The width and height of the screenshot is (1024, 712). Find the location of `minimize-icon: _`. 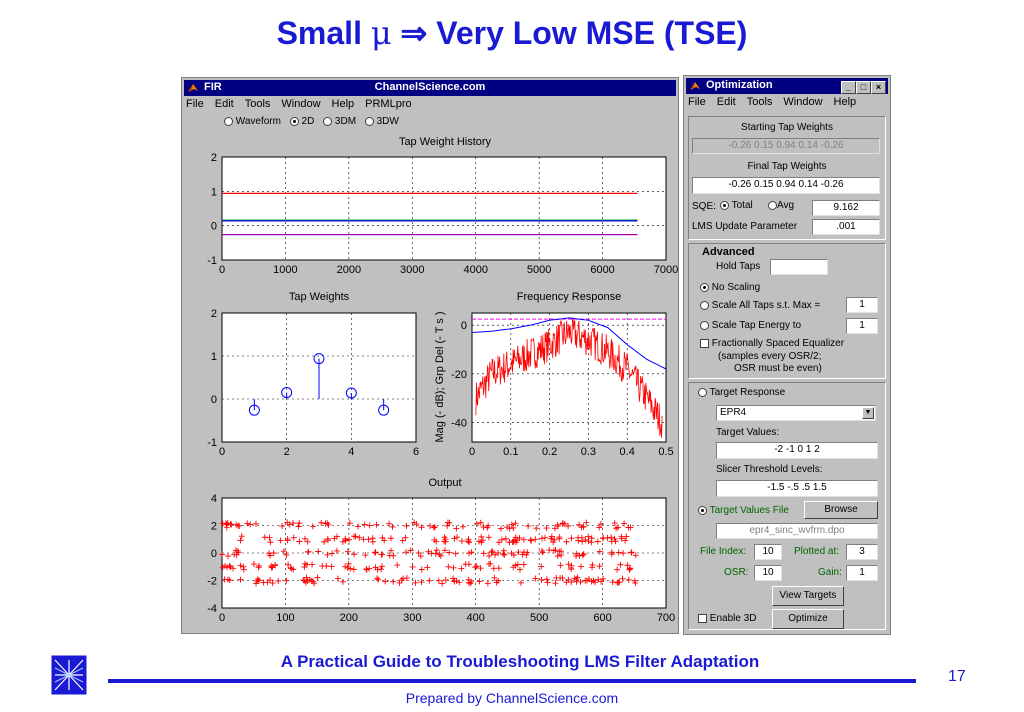

minimize-icon: _ is located at coordinates (848, 87).